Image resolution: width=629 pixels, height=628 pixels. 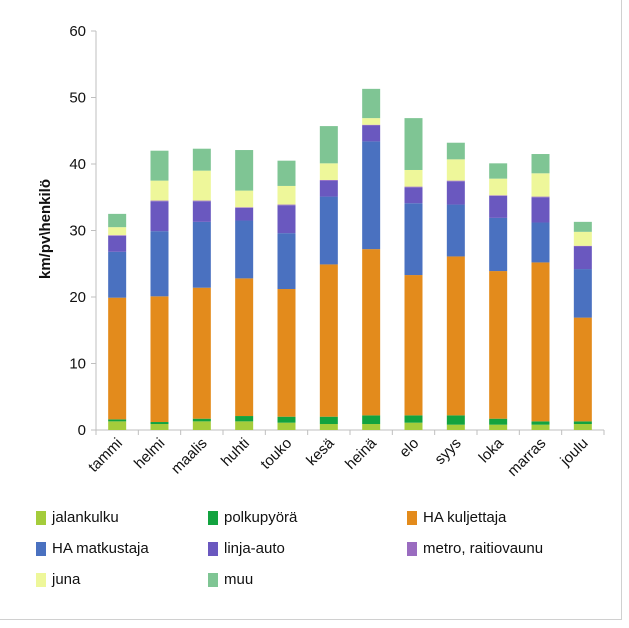 I want to click on legend-item: jalankulku, so click(x=77, y=517).